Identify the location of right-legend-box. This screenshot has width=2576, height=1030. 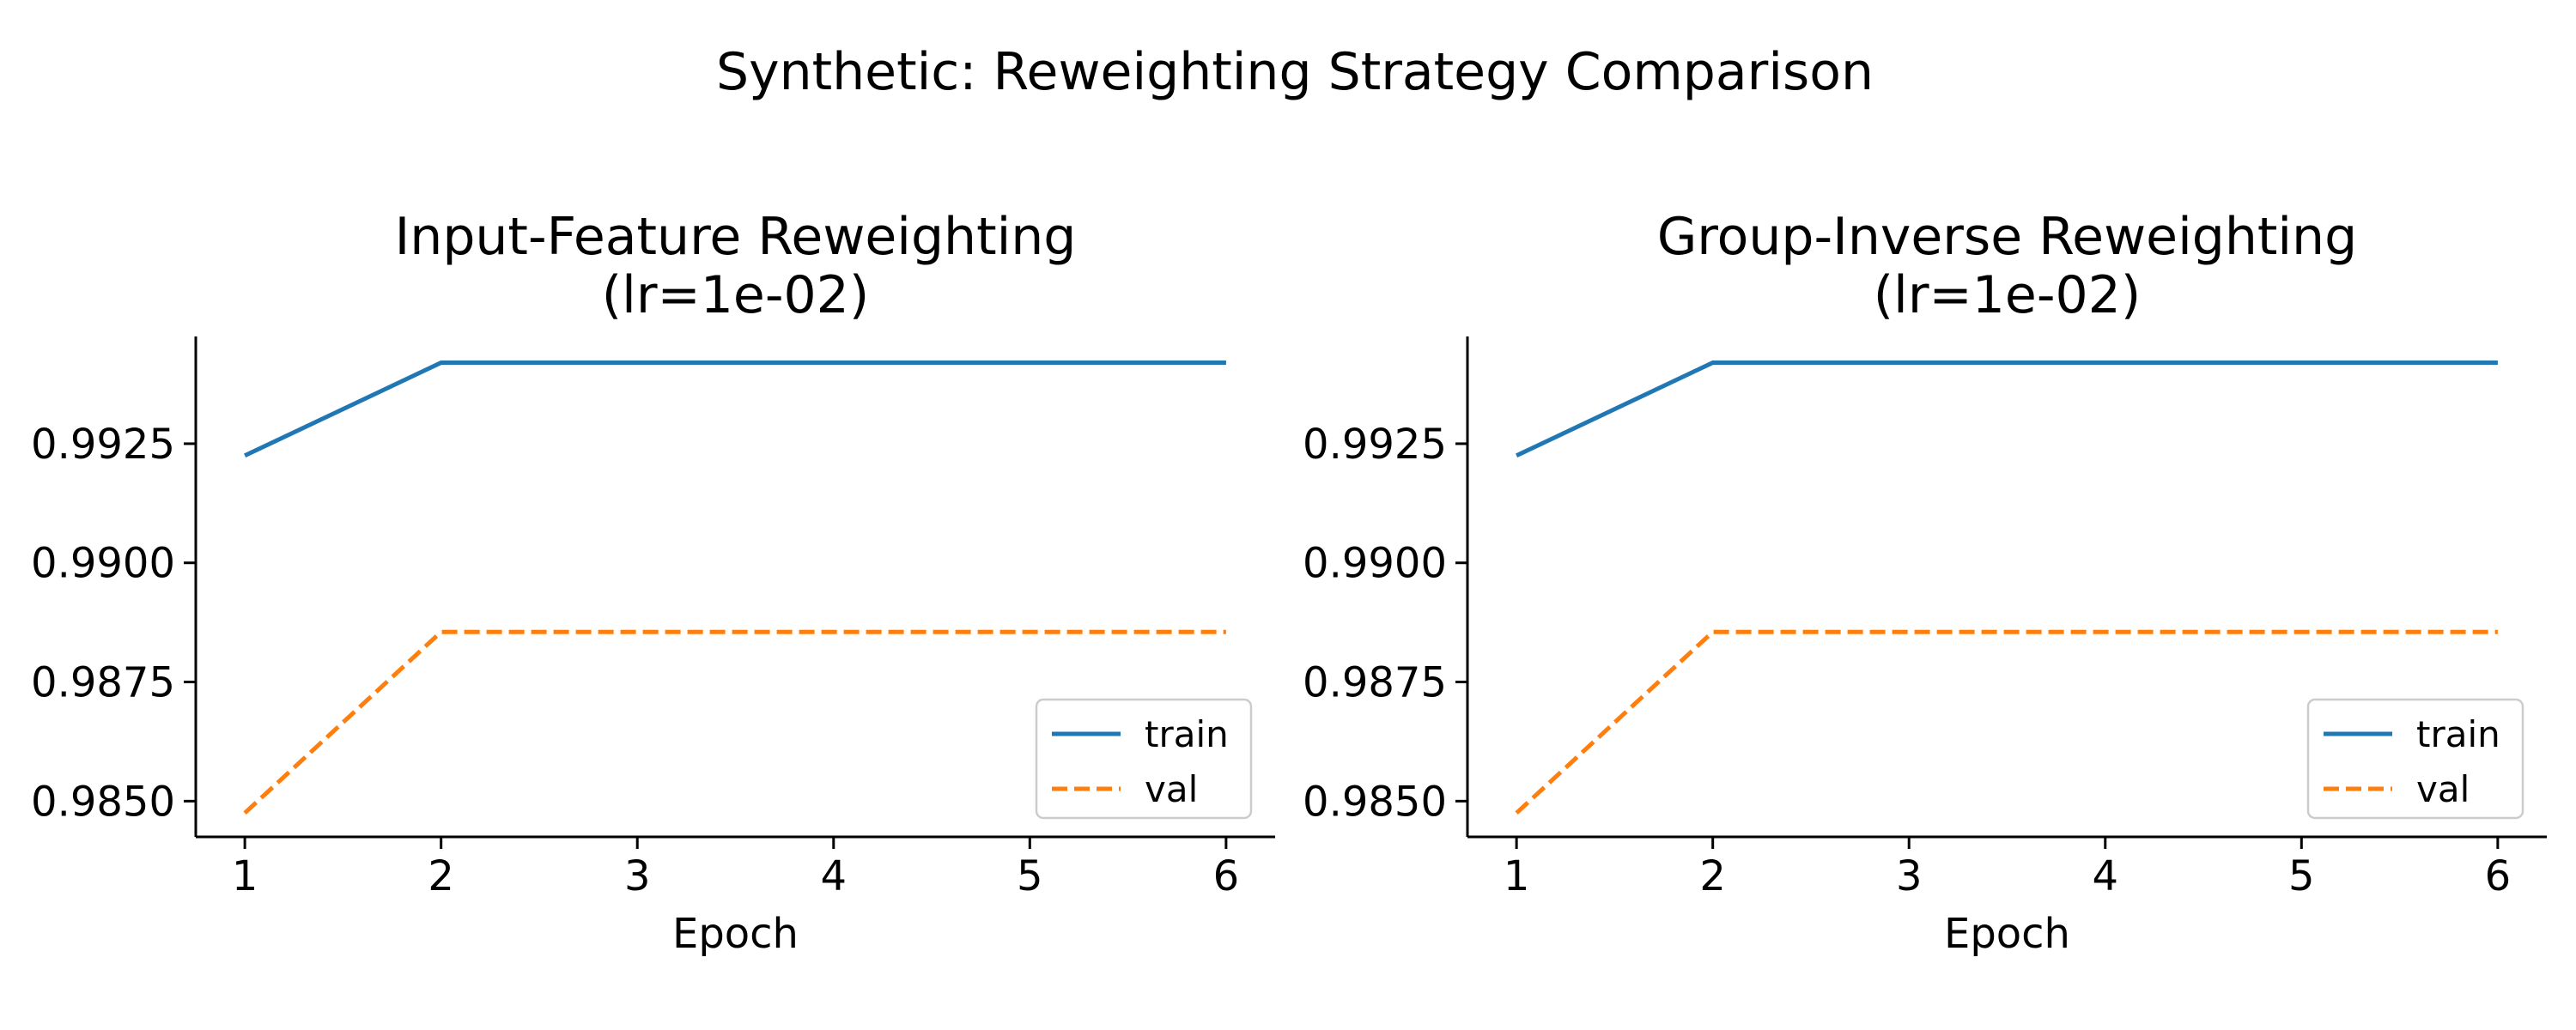
(2415, 759).